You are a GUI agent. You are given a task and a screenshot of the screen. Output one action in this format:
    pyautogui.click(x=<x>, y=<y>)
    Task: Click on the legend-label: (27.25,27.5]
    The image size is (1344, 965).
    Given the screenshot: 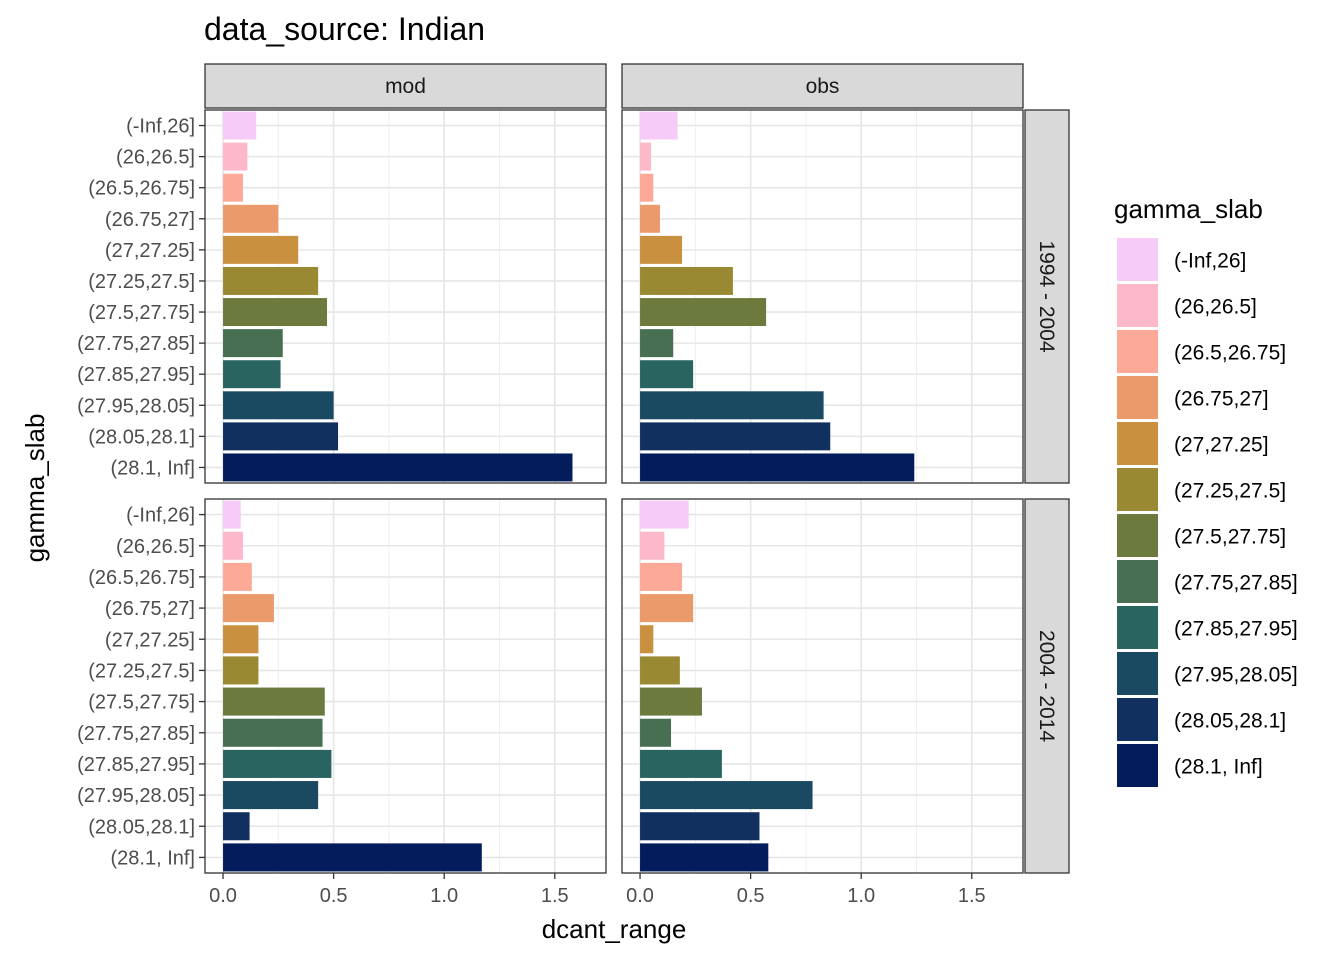 What is the action you would take?
    pyautogui.click(x=1230, y=491)
    